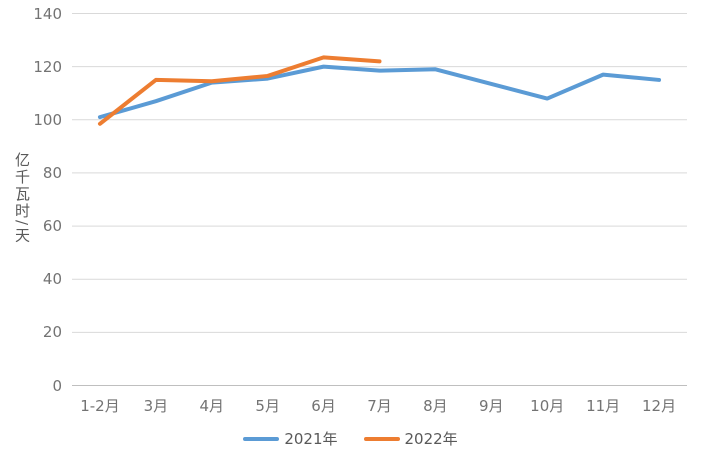 The image size is (701, 461). I want to click on y-tick-label: 60, so click(52, 226).